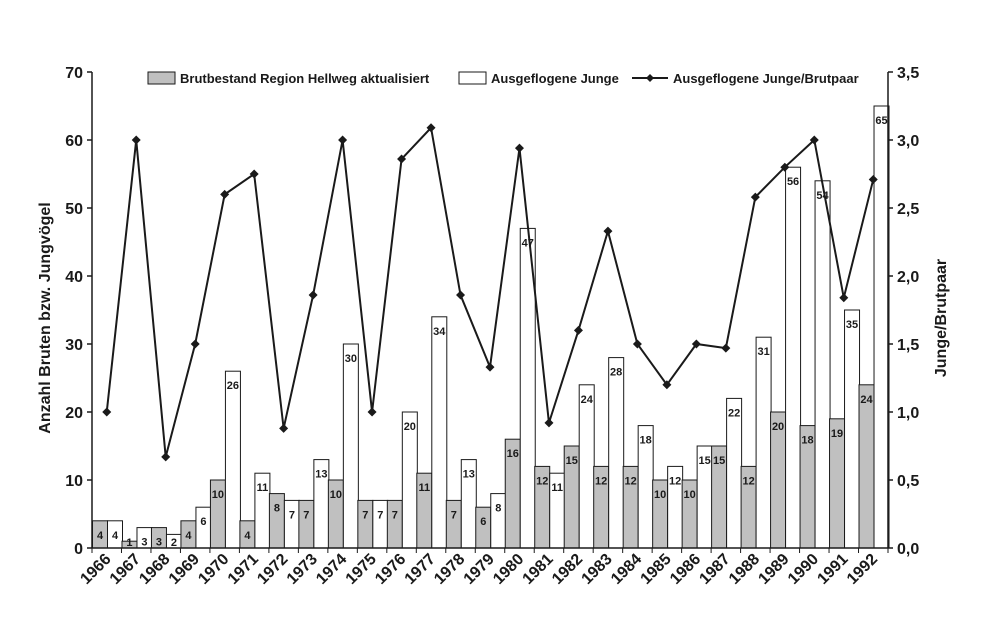 The width and height of the screenshot is (1000, 619). What do you see at coordinates (597, 569) in the screenshot?
I see `x-tick-label: 1983` at bounding box center [597, 569].